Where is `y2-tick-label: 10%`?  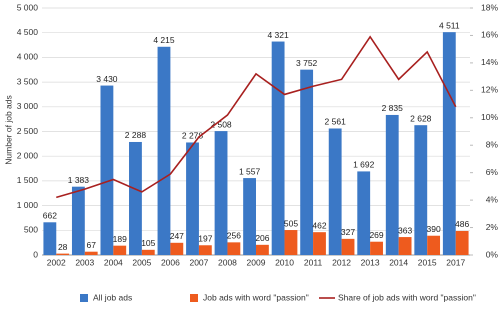 y2-tick-label: 10% is located at coordinates (489, 117).